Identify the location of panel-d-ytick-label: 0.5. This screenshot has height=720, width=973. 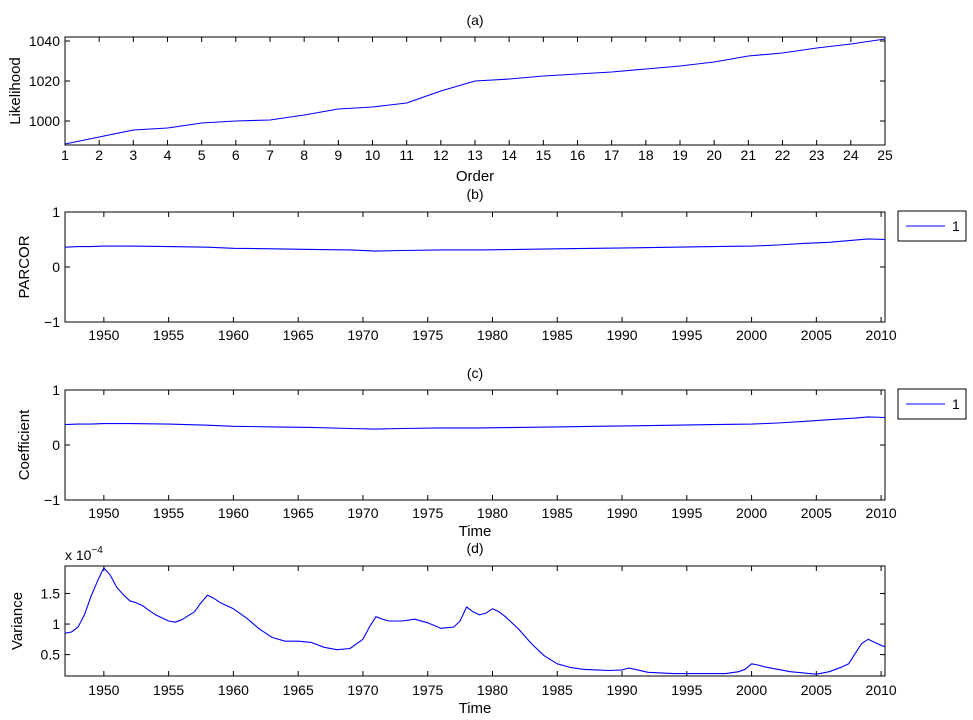
(51, 655).